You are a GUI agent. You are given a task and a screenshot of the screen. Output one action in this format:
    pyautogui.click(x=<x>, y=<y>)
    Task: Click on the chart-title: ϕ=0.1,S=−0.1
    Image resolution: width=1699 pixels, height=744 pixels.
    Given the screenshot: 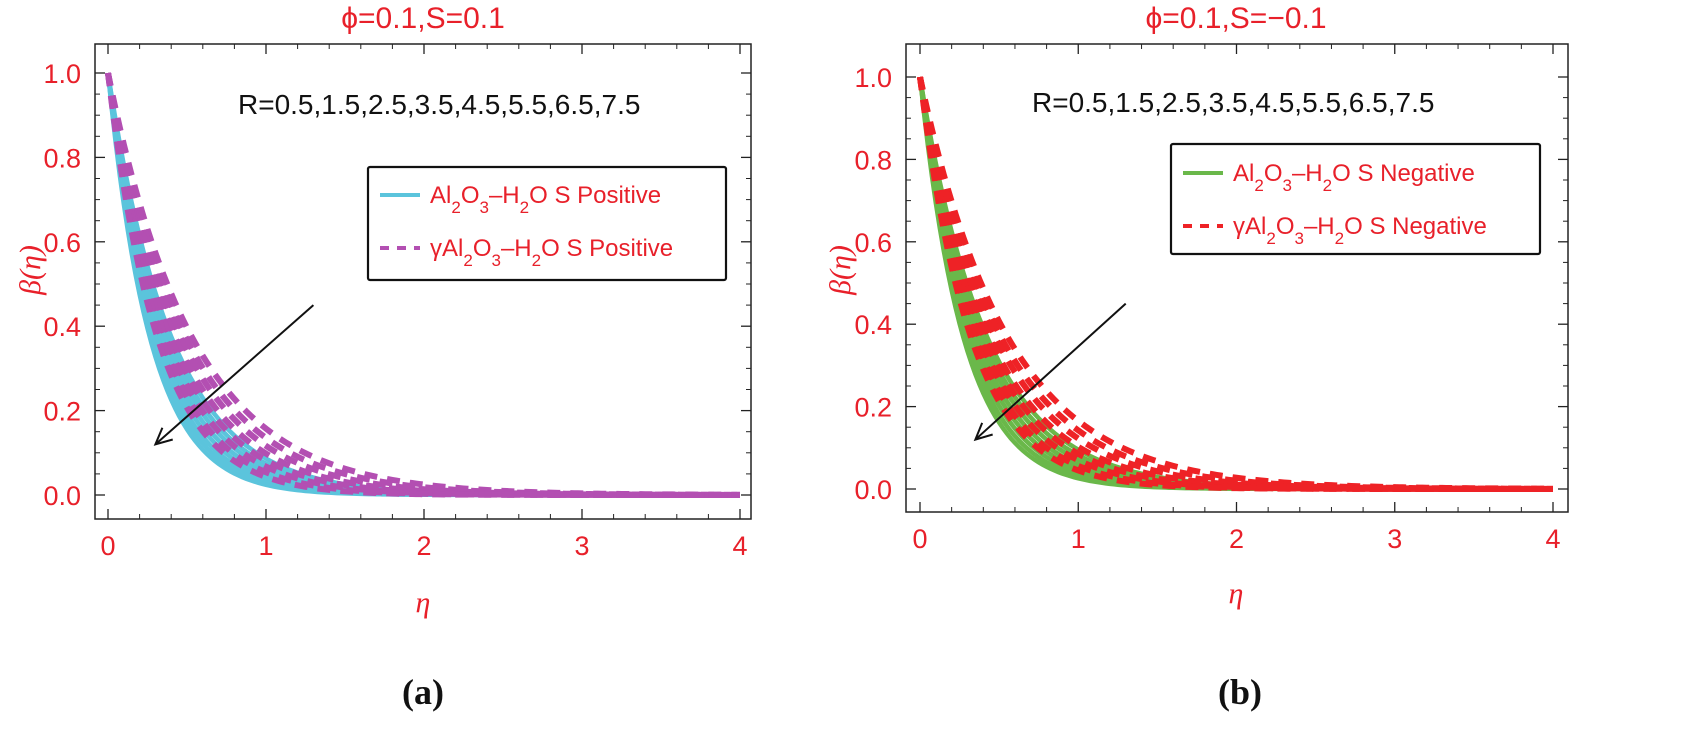 What is the action you would take?
    pyautogui.click(x=1235, y=18)
    